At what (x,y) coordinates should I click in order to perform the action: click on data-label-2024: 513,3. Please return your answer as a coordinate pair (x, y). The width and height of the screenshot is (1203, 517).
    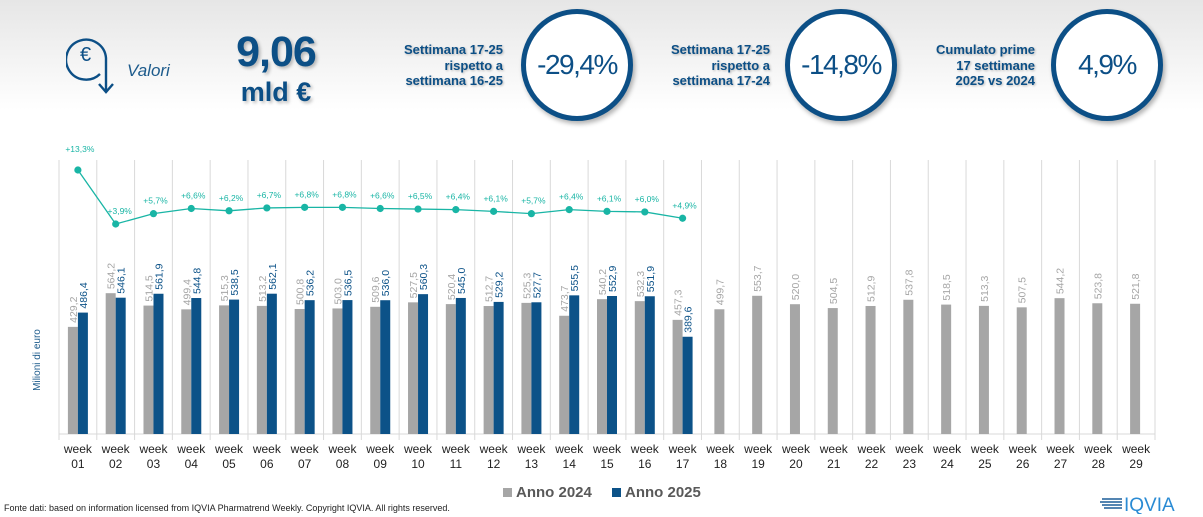
    Looking at the image, I should click on (985, 288).